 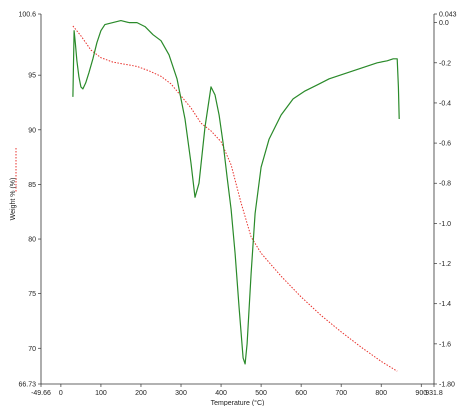 What do you see at coordinates (301, 393) in the screenshot?
I see `x-tick-label: 600` at bounding box center [301, 393].